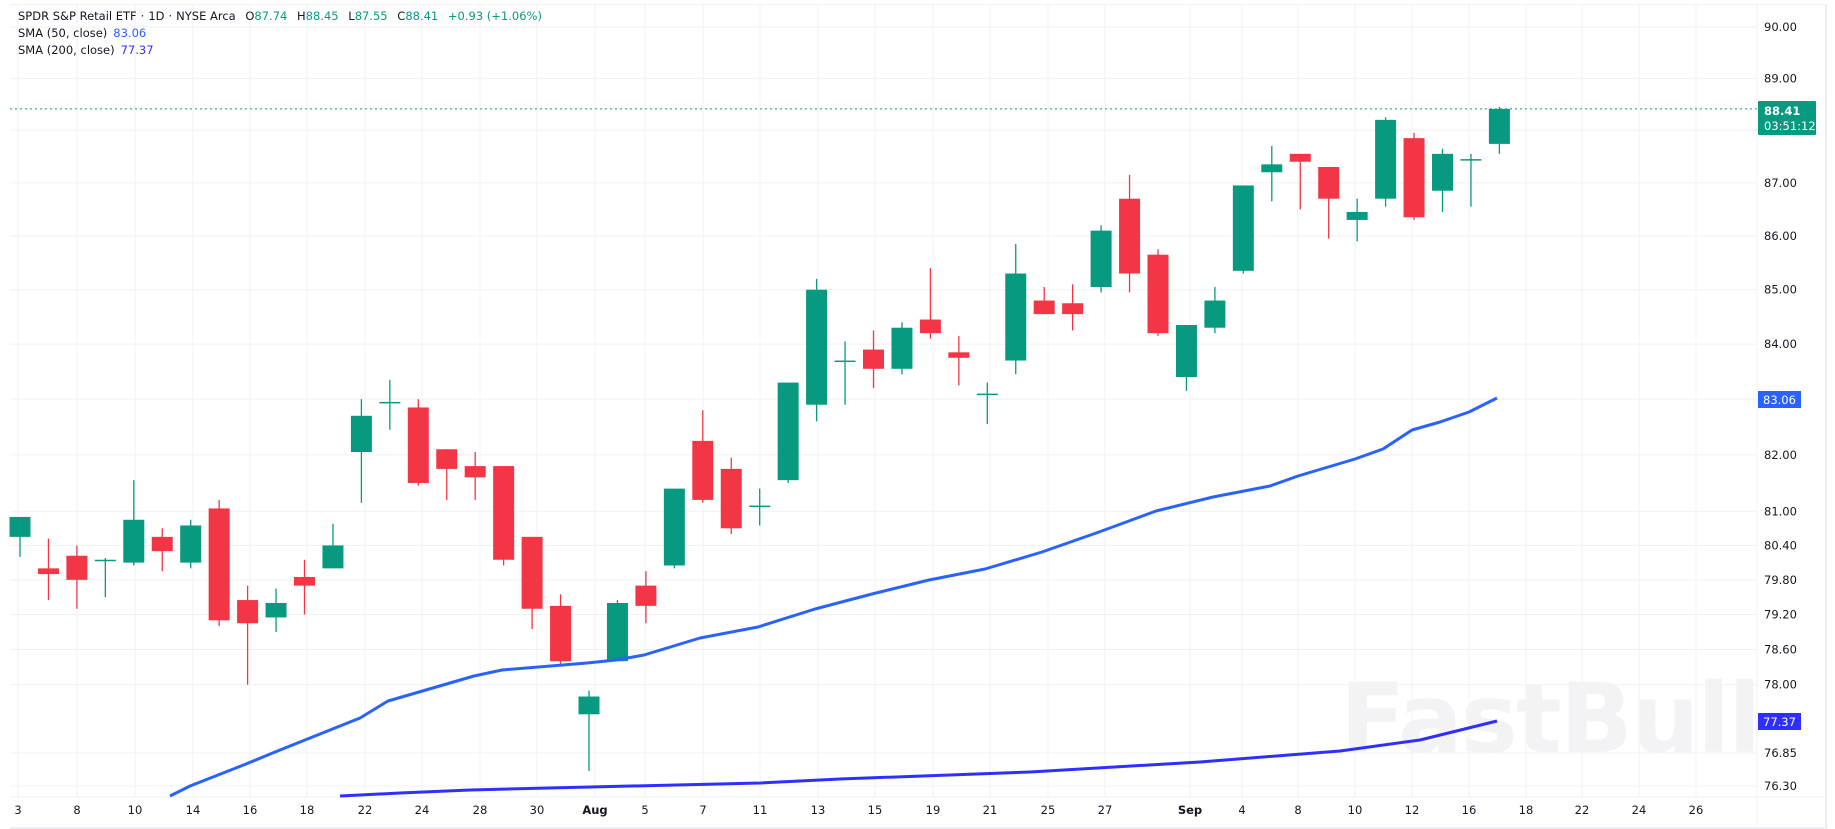 This screenshot has height=829, width=1835. What do you see at coordinates (1780, 236) in the screenshot?
I see `price-tick-label: 86.00` at bounding box center [1780, 236].